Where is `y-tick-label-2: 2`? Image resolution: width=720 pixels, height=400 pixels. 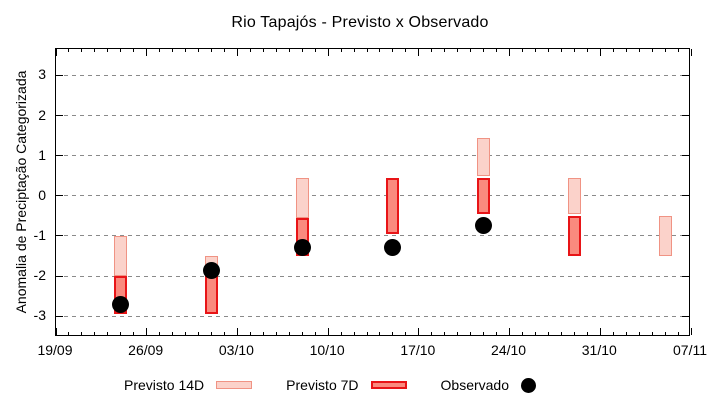
y-tick-label-2: 2 is located at coordinates (42, 114).